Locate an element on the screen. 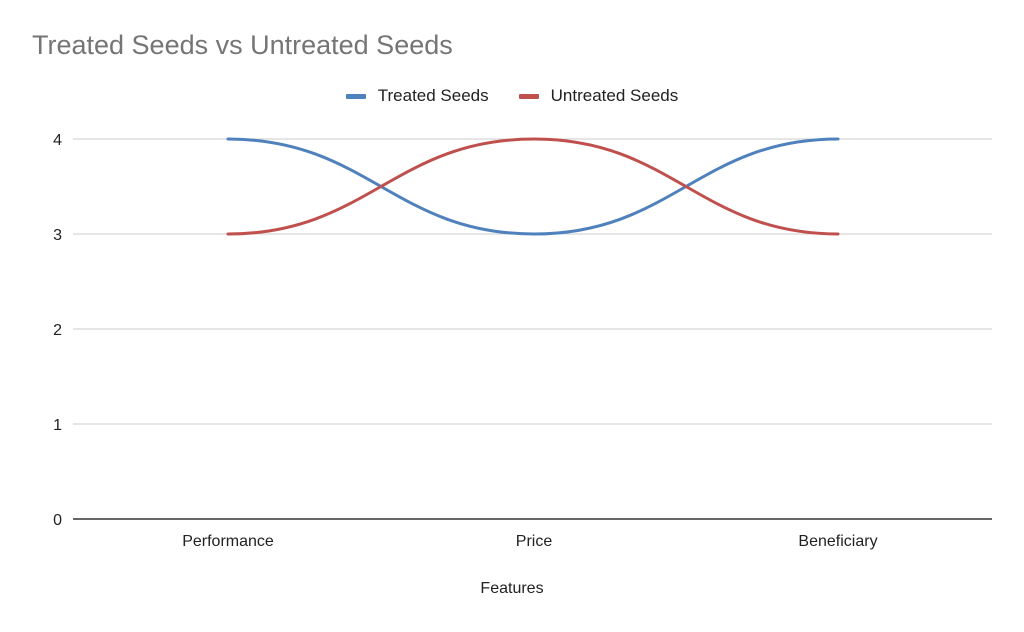 This screenshot has height=632, width=1024. legend-item-untreated: Untreated Seeds is located at coordinates (598, 96).